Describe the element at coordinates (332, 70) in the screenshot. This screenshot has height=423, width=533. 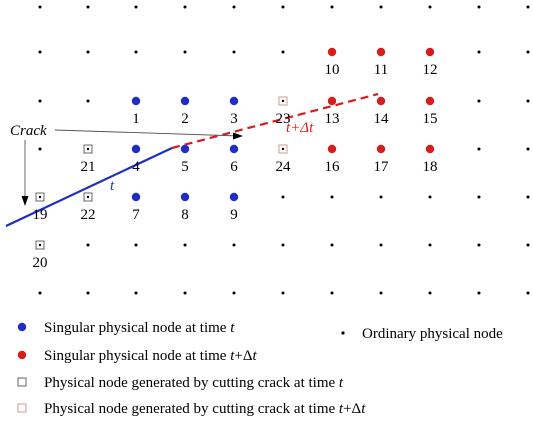
I see `node-label: 10` at that location.